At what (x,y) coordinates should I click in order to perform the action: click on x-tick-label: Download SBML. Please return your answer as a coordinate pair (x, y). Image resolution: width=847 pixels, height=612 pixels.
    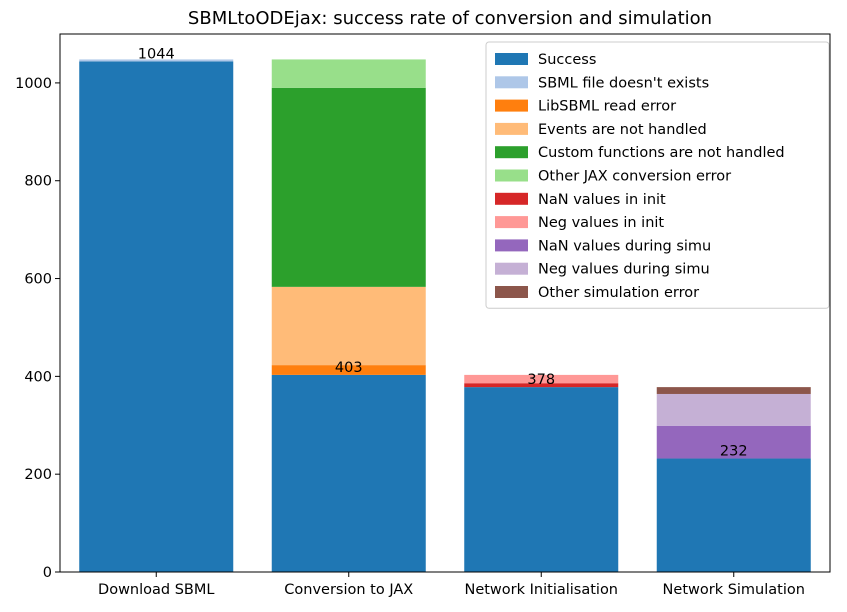
    Looking at the image, I should click on (156, 590).